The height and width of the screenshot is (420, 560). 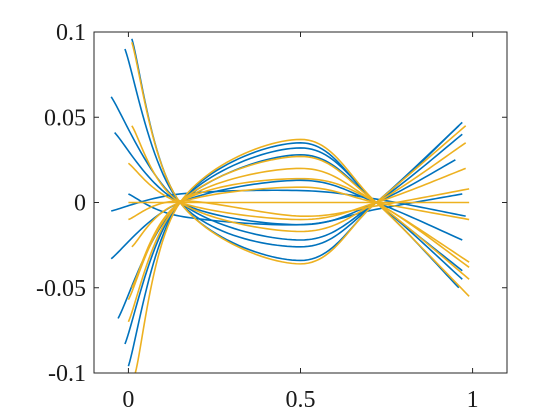 I want to click on x-tick-label: 1, so click(x=473, y=400).